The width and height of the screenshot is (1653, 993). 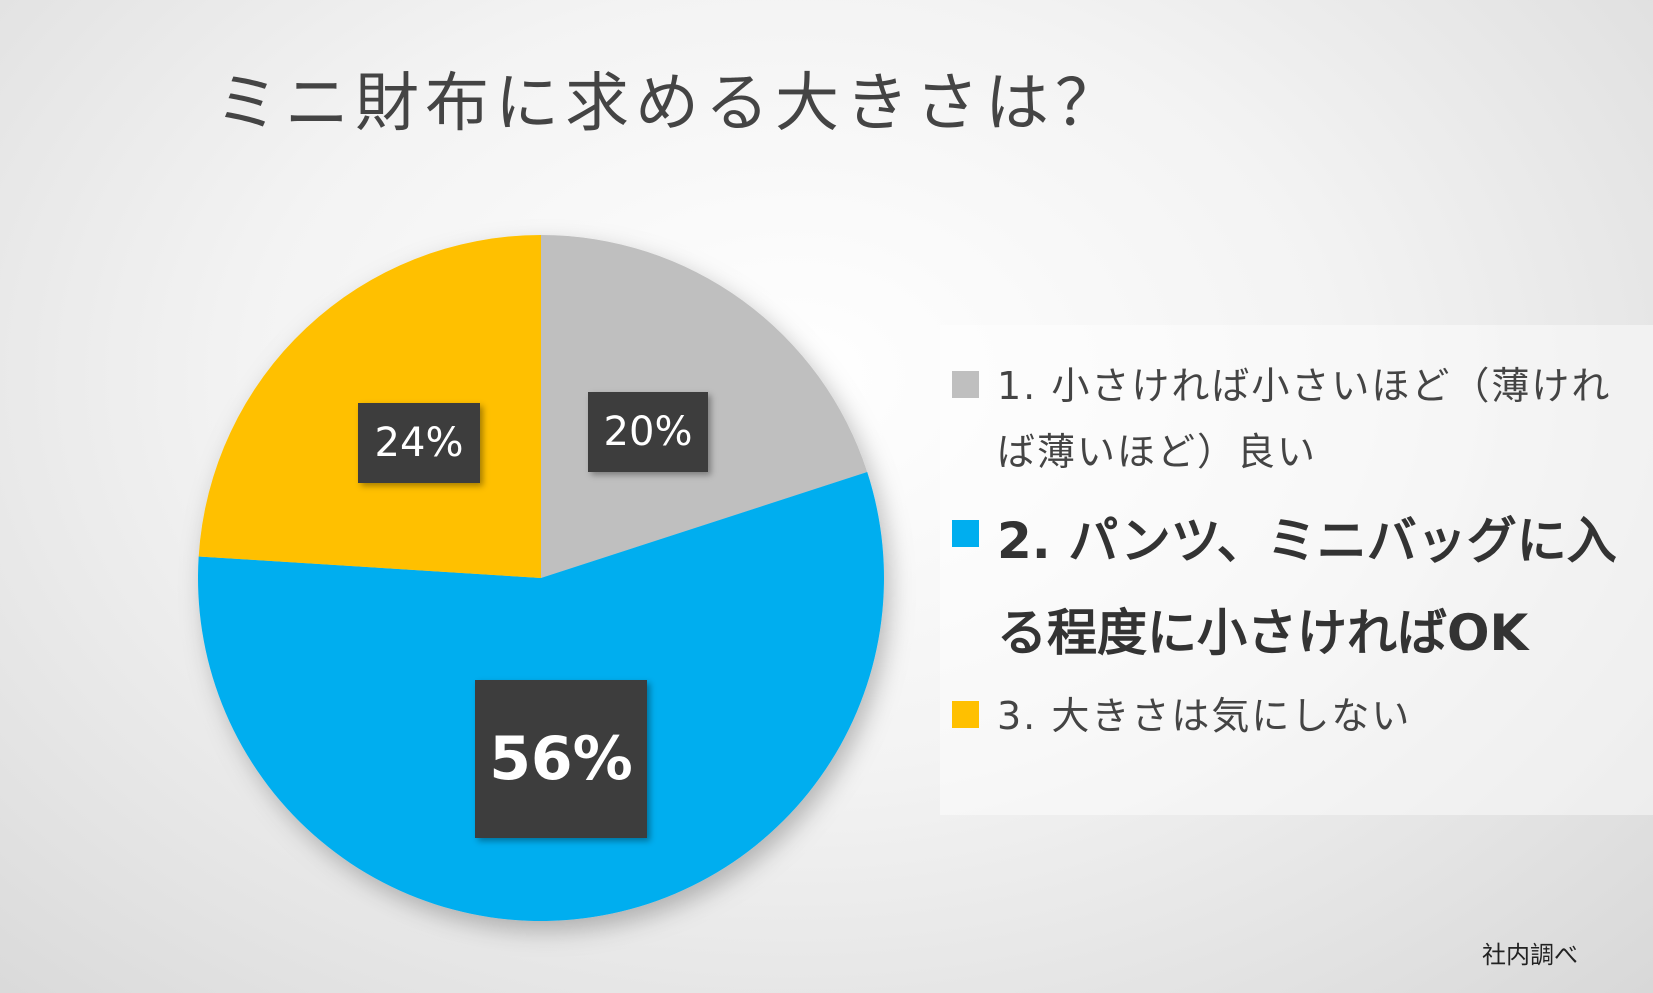 I want to click on legend-item-2: 2. パンツ、ミニバッグに入る程度に小さければOK, so click(x=1302, y=587).